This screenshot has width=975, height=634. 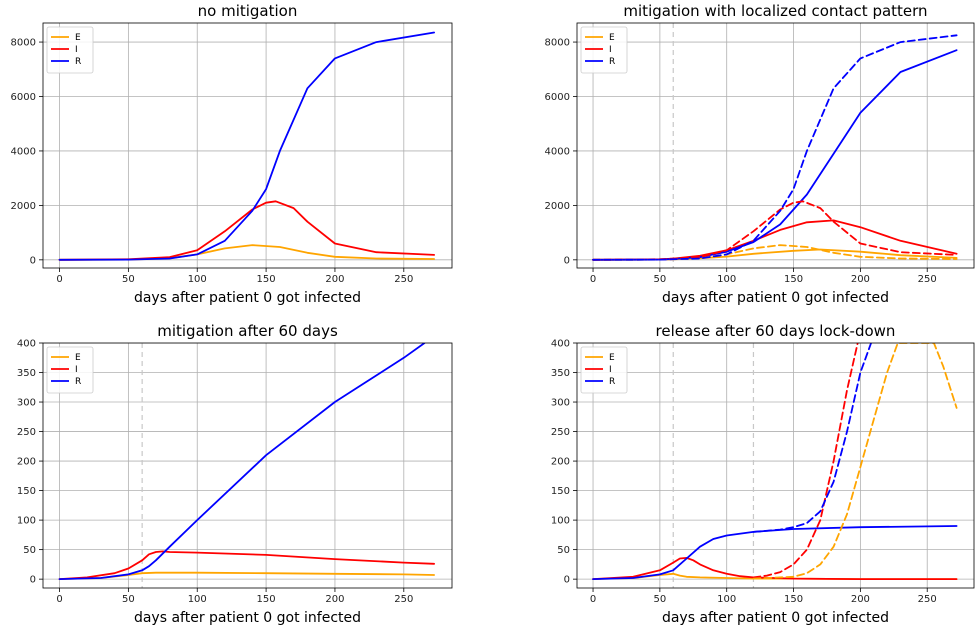 I want to click on chart-title: mitigation after 60 days, so click(x=247, y=331).